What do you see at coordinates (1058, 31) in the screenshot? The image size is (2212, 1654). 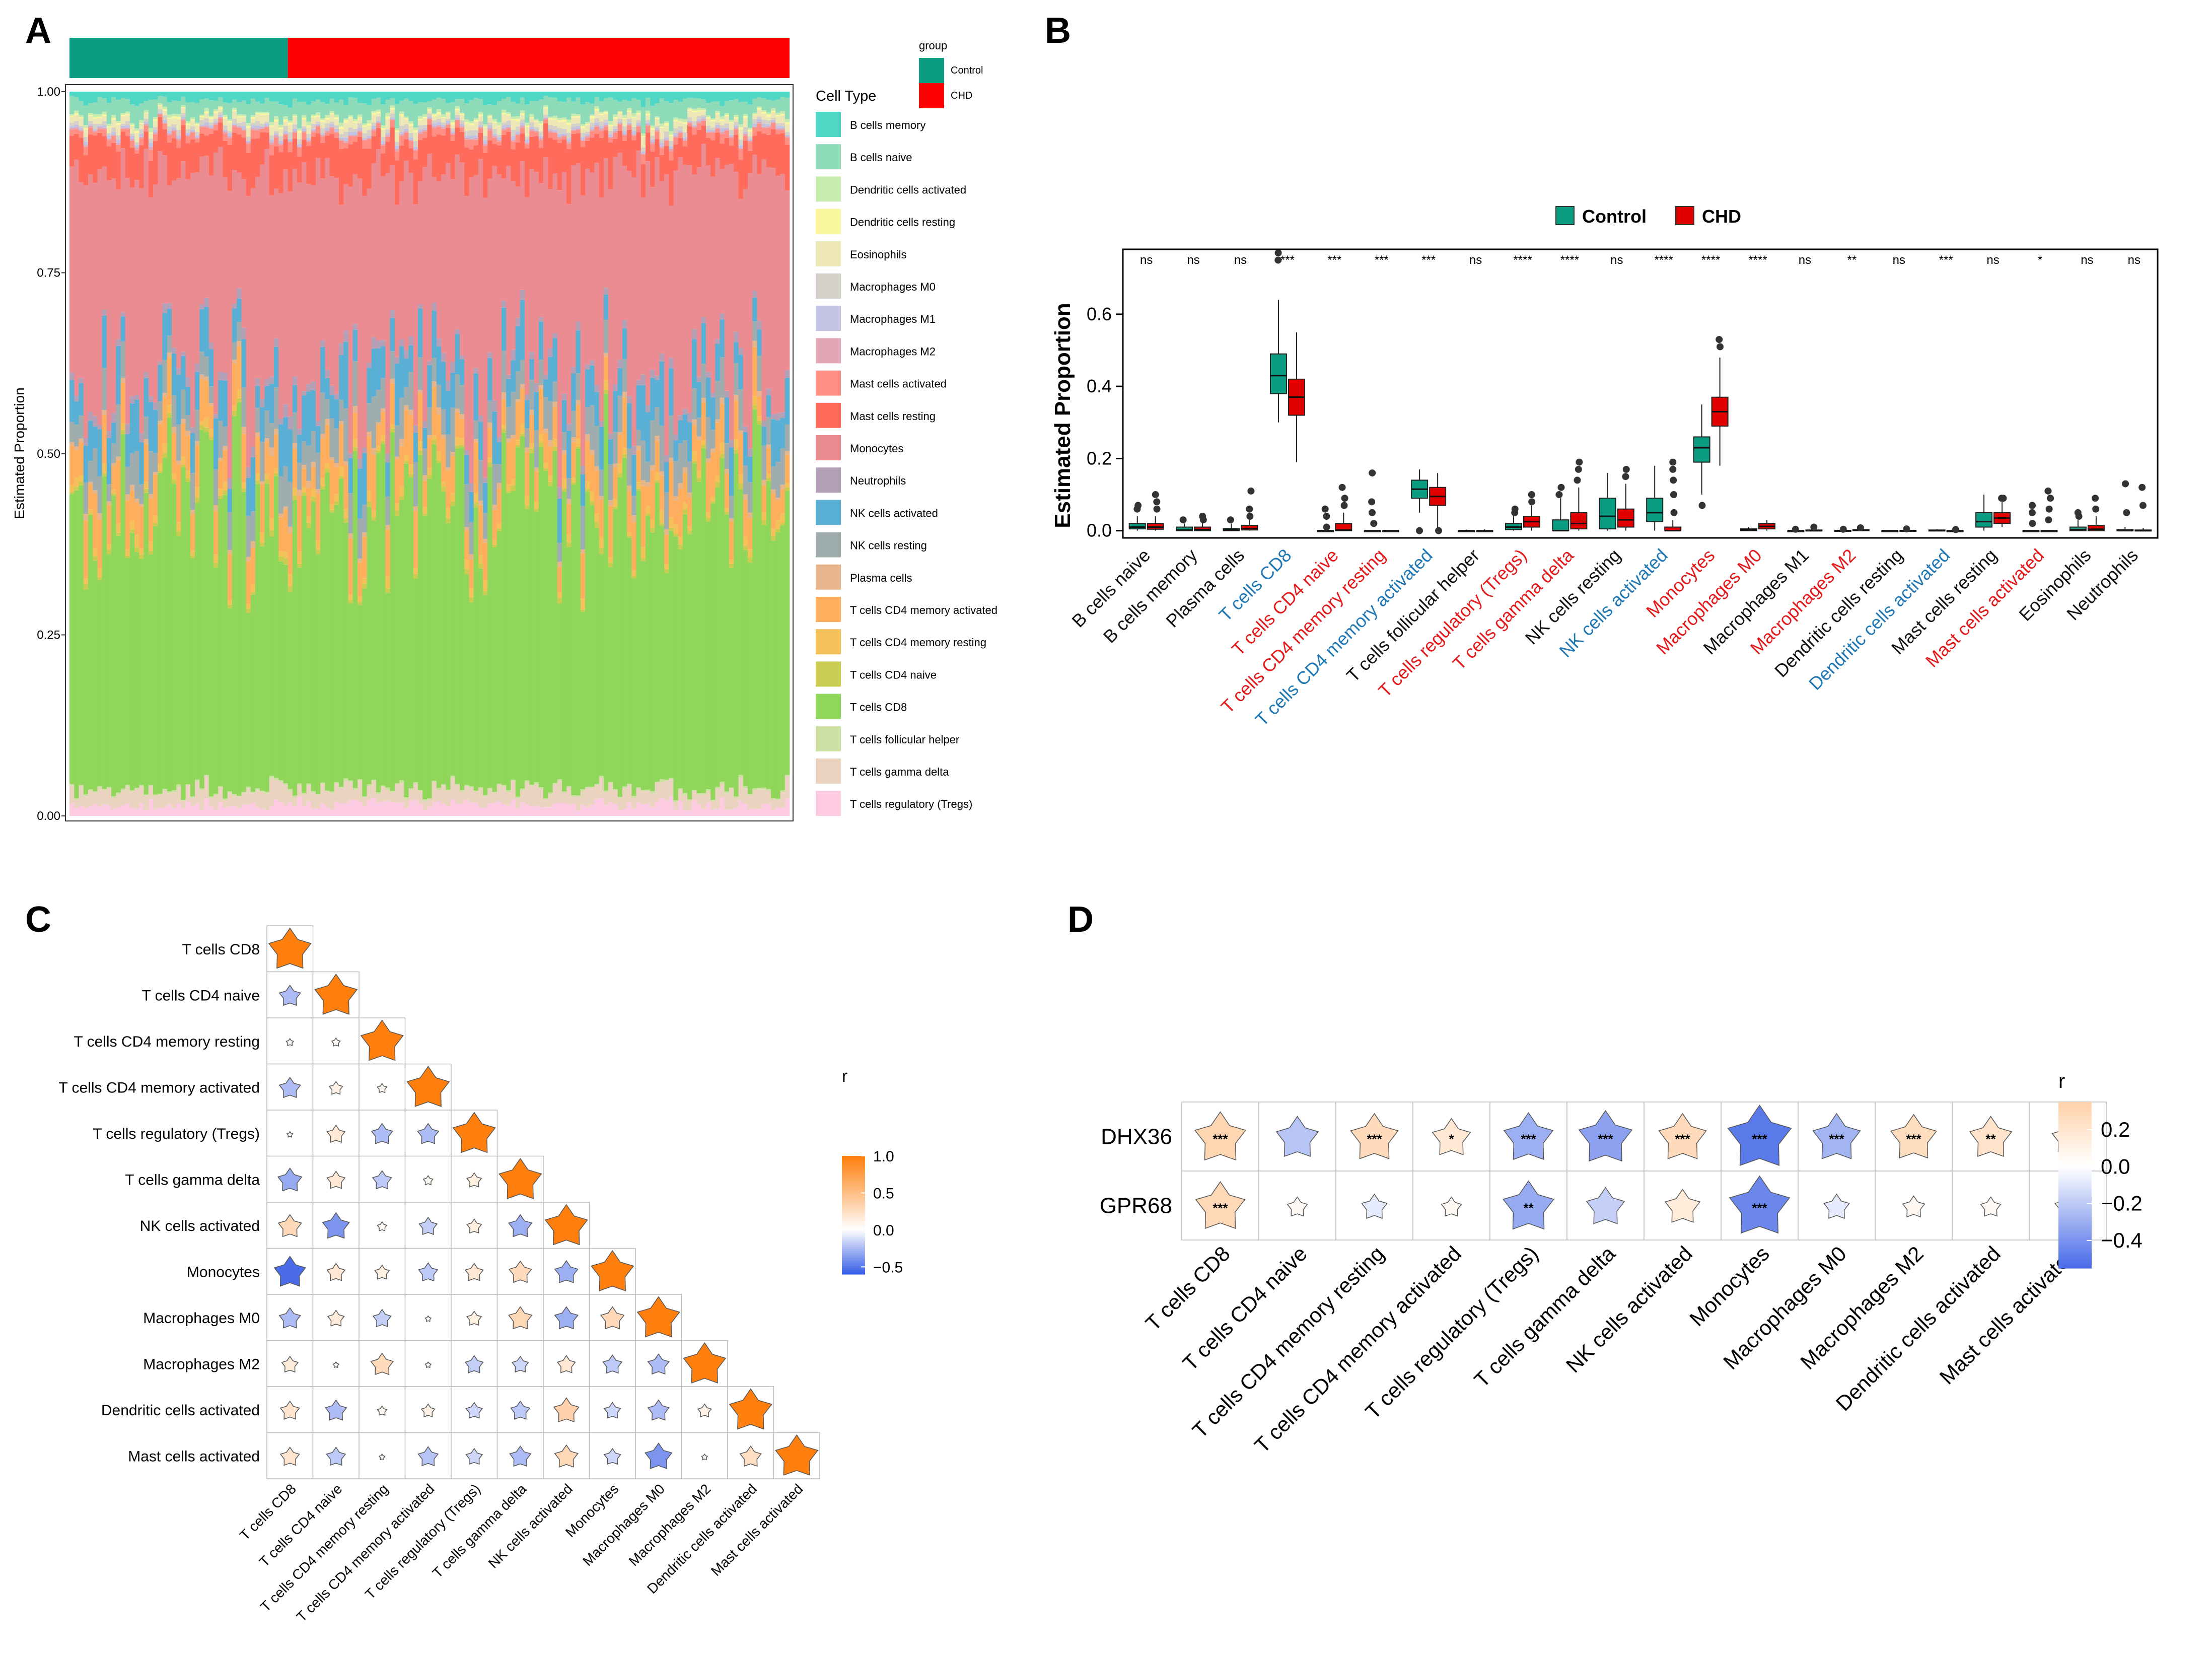 I see `panel-label-b: B` at bounding box center [1058, 31].